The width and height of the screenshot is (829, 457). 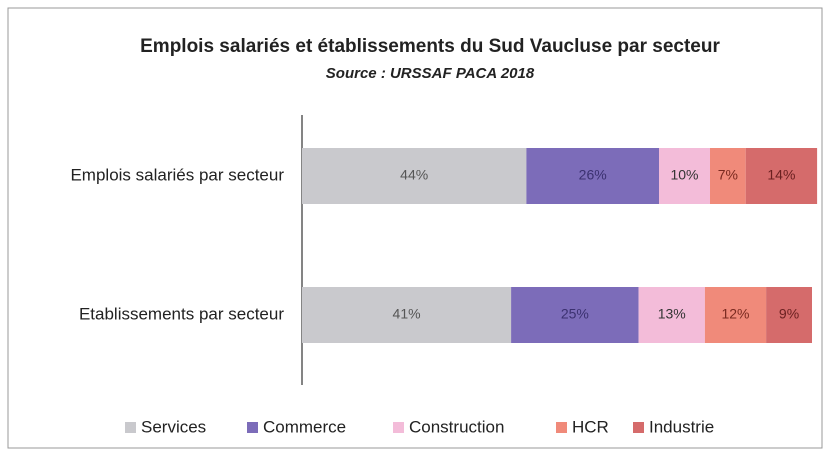 I want to click on data-label: 14%, so click(x=781, y=175).